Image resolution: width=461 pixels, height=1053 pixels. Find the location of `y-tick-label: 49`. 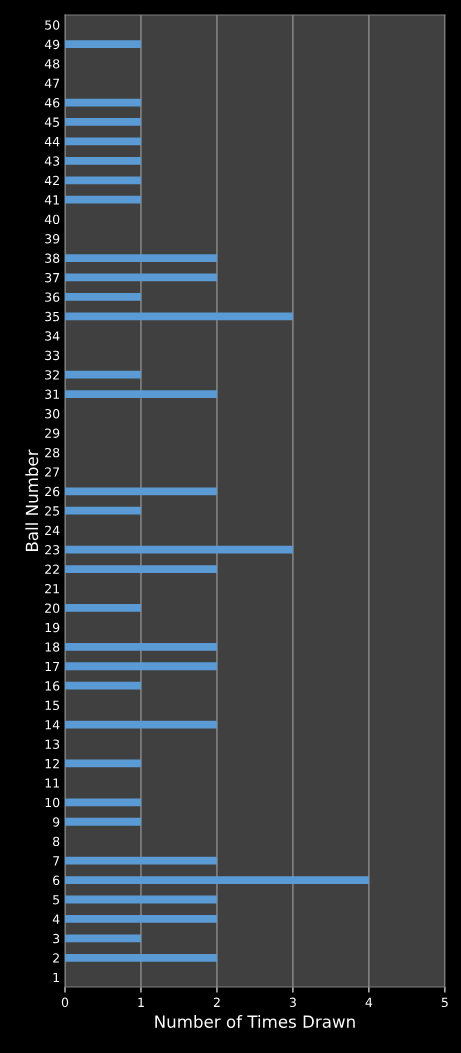

y-tick-label: 49 is located at coordinates (52, 44).